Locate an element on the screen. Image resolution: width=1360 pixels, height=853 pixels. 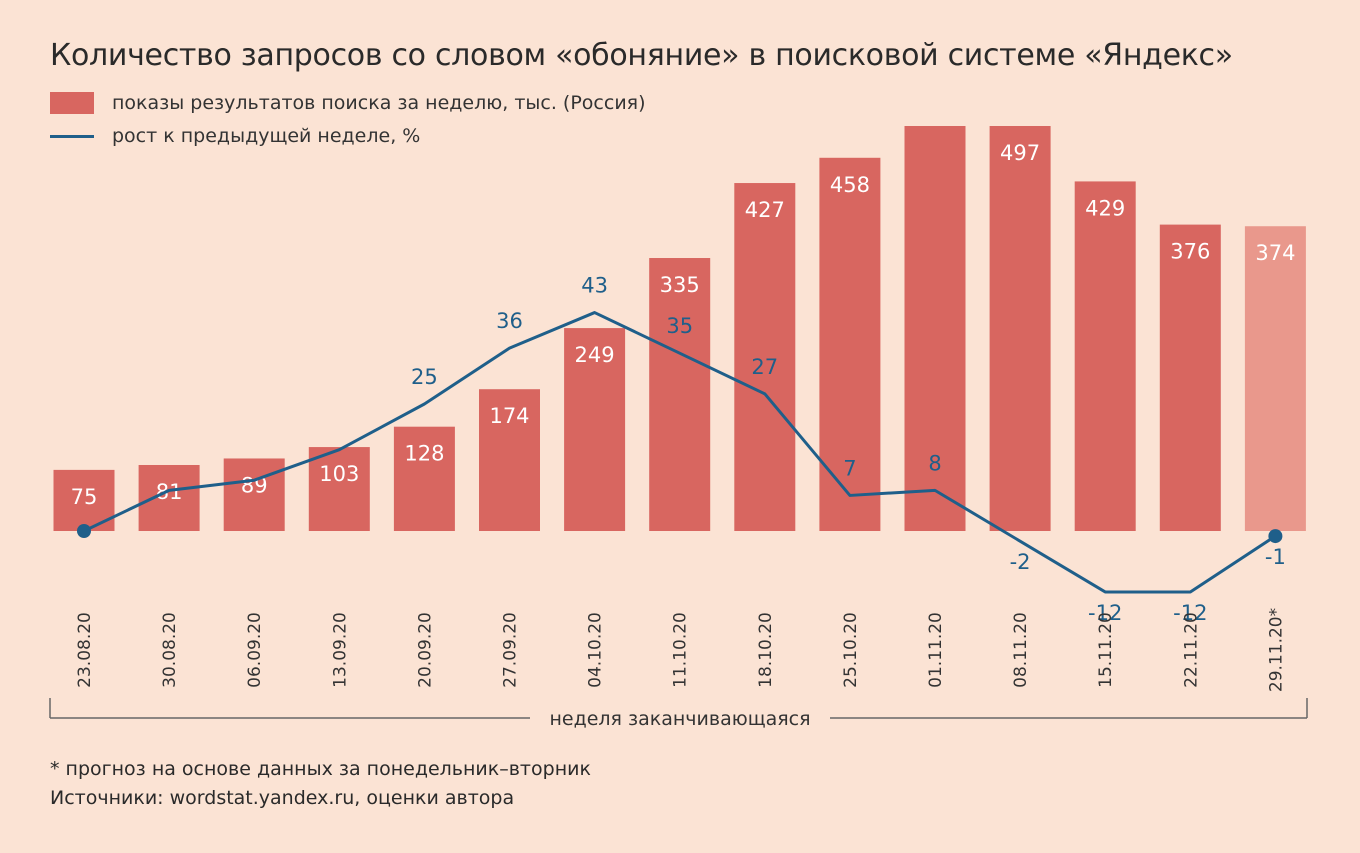
x-tick-label-11: 08.11.20 is located at coordinates (1021, 650).